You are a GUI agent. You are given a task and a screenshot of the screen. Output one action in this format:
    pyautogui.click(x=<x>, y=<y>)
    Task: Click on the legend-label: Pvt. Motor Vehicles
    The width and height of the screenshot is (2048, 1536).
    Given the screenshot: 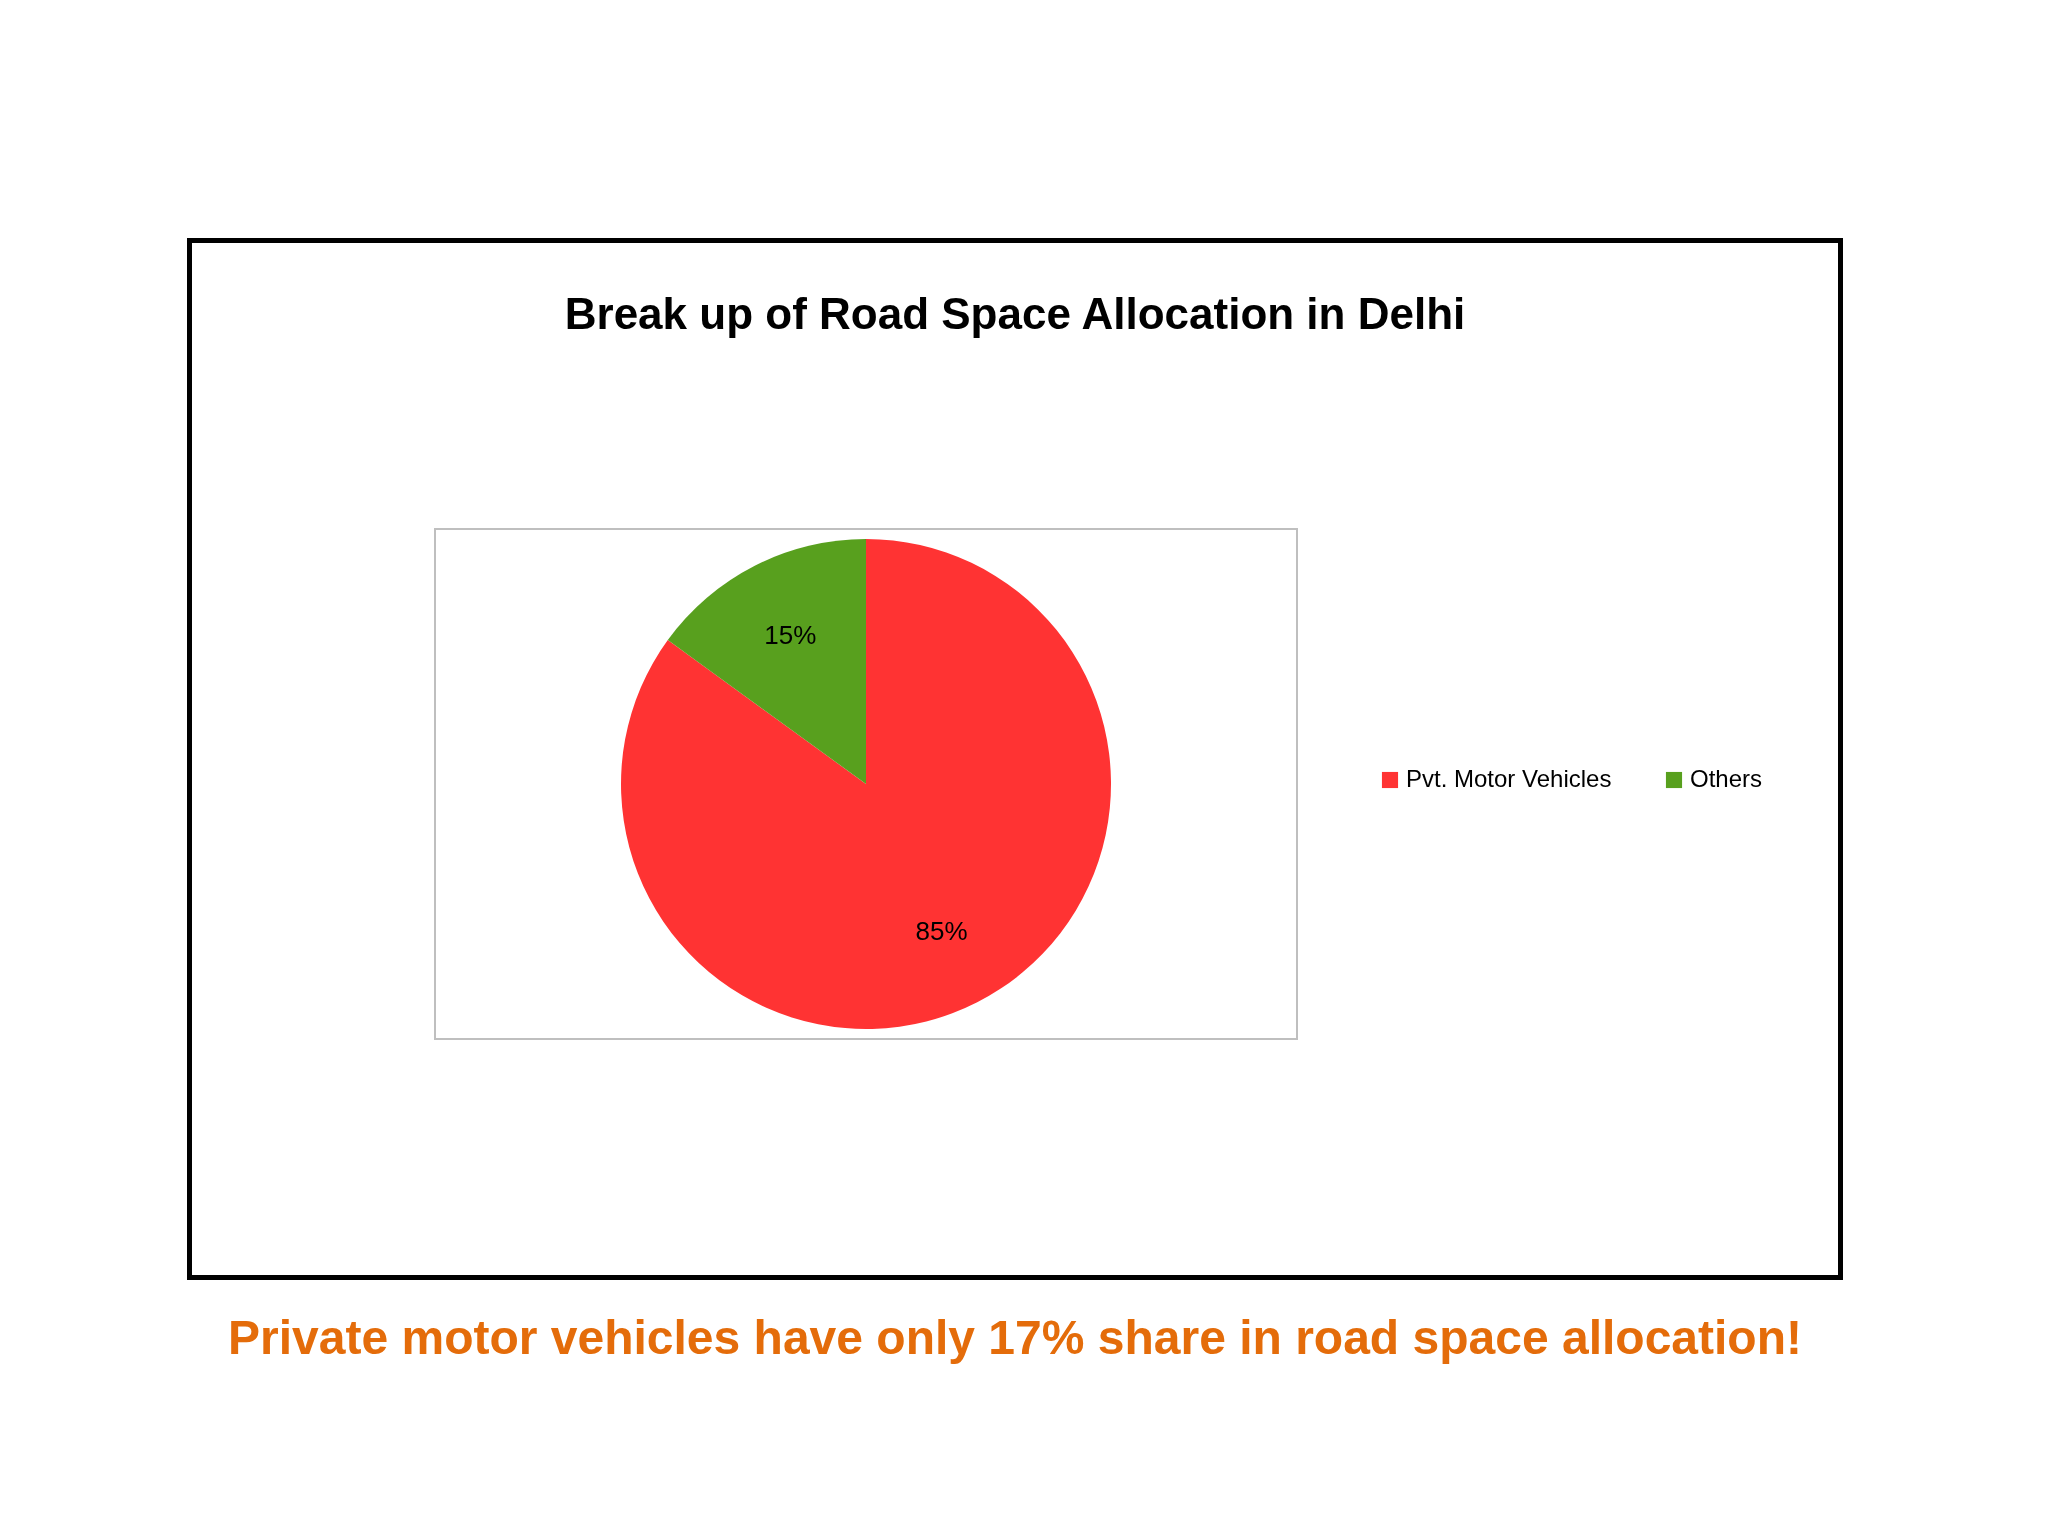 What is the action you would take?
    pyautogui.click(x=1509, y=778)
    